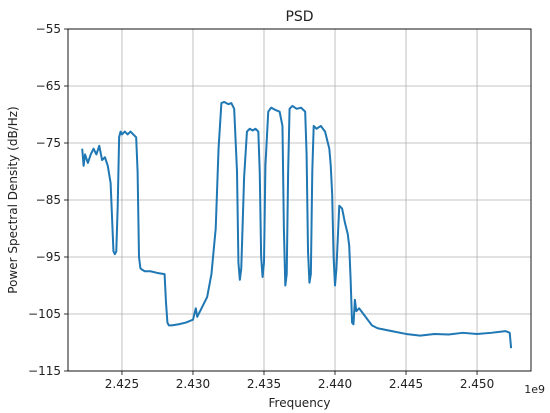 This screenshot has height=413, width=550. I want to click on y-tick-label: −55, so click(48, 29).